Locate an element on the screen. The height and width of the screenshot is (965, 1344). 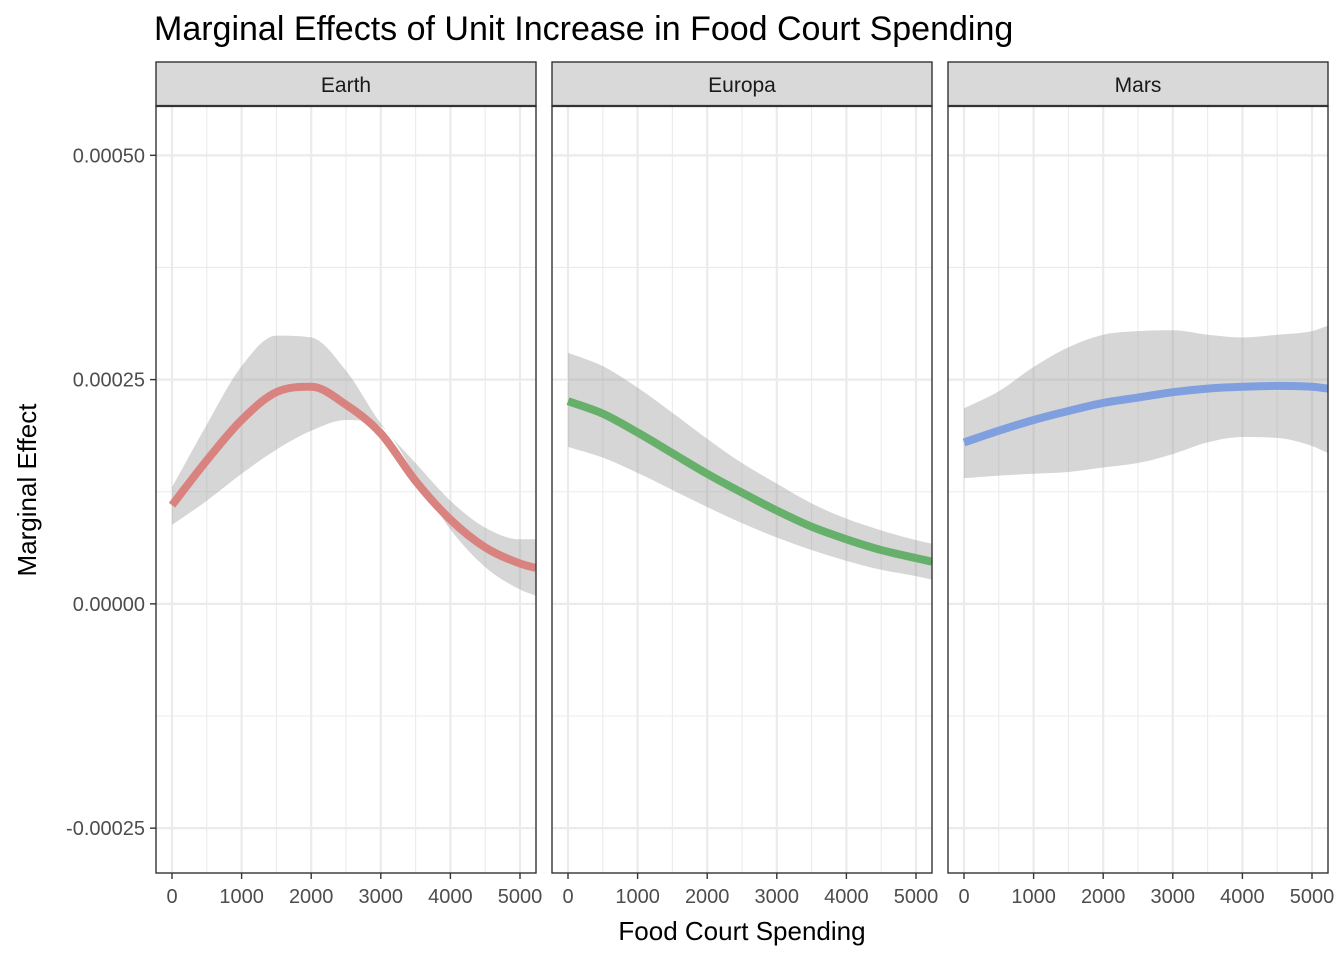
y-tick-label: 0.00050 is located at coordinates (109, 156).